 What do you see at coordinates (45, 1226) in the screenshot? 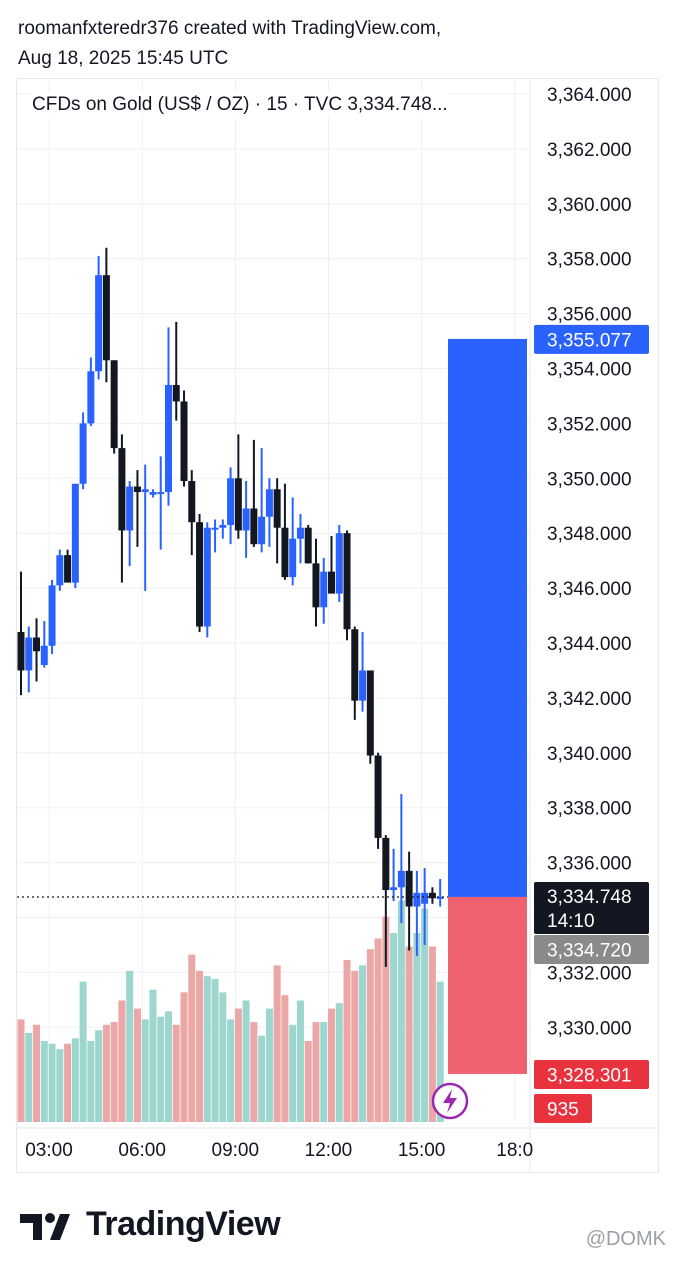
I see `tradingview-logo-icon` at bounding box center [45, 1226].